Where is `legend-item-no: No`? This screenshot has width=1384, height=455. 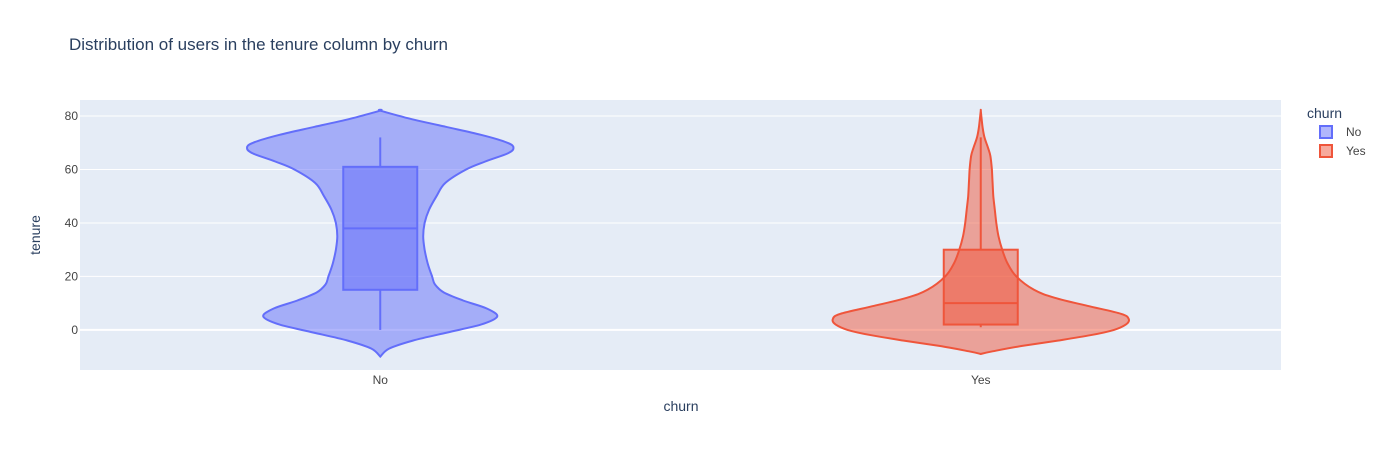
legend-item-no: No is located at coordinates (1340, 132).